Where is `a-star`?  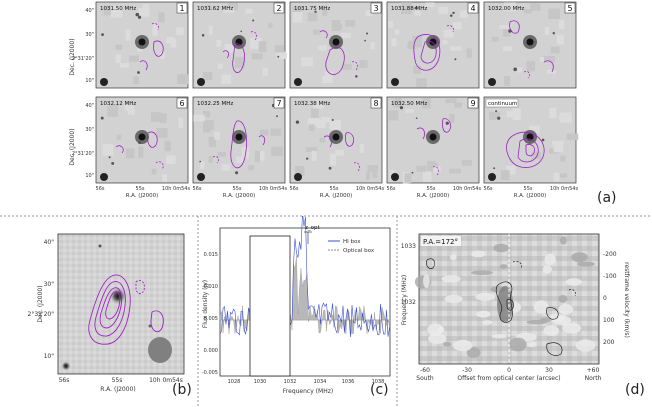
a-star is located at coordinates (395, 82).